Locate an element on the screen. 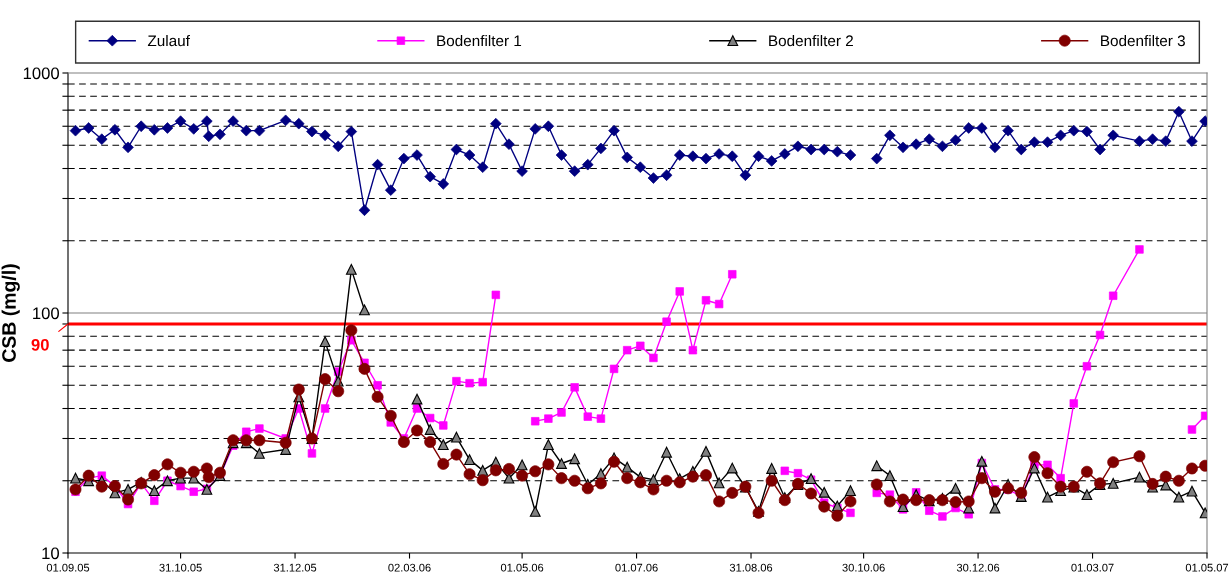 This screenshot has width=1232, height=581. legend-label: Bodenfilter 3 is located at coordinates (1143, 40).